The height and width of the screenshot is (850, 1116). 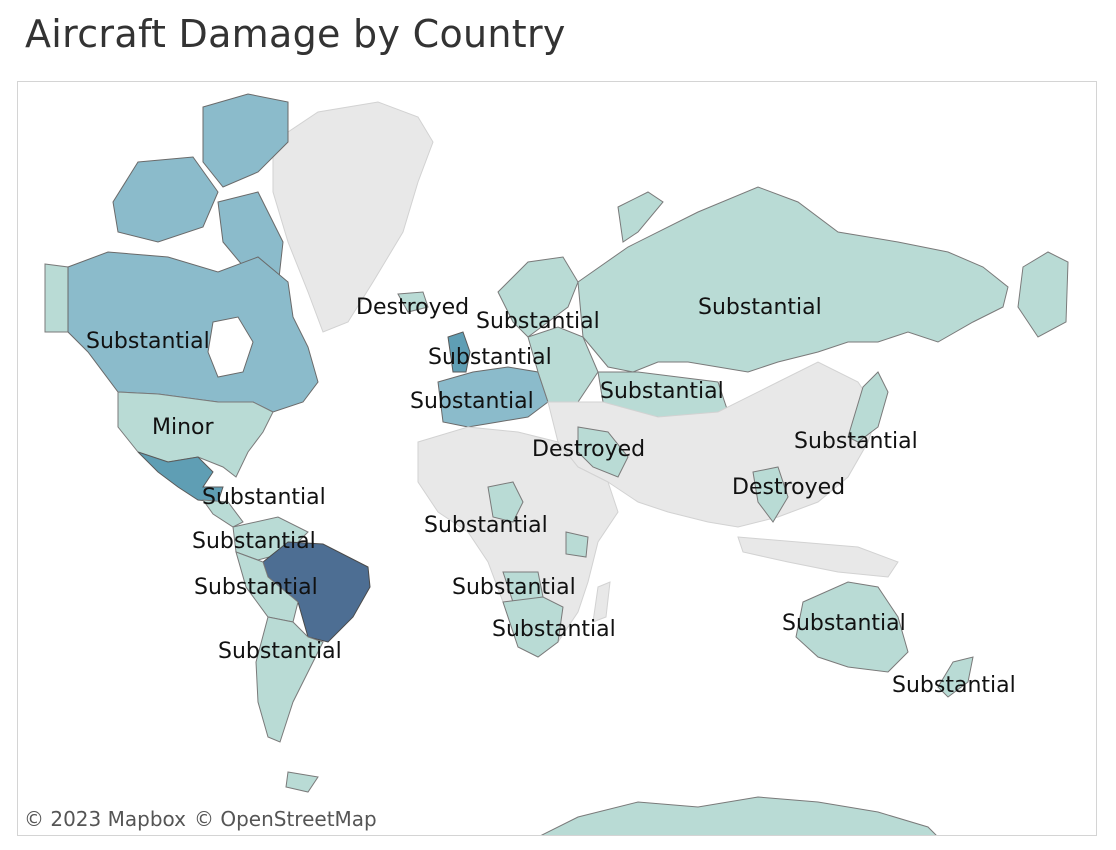 What do you see at coordinates (601, 602) in the screenshot?
I see `madagascar-region` at bounding box center [601, 602].